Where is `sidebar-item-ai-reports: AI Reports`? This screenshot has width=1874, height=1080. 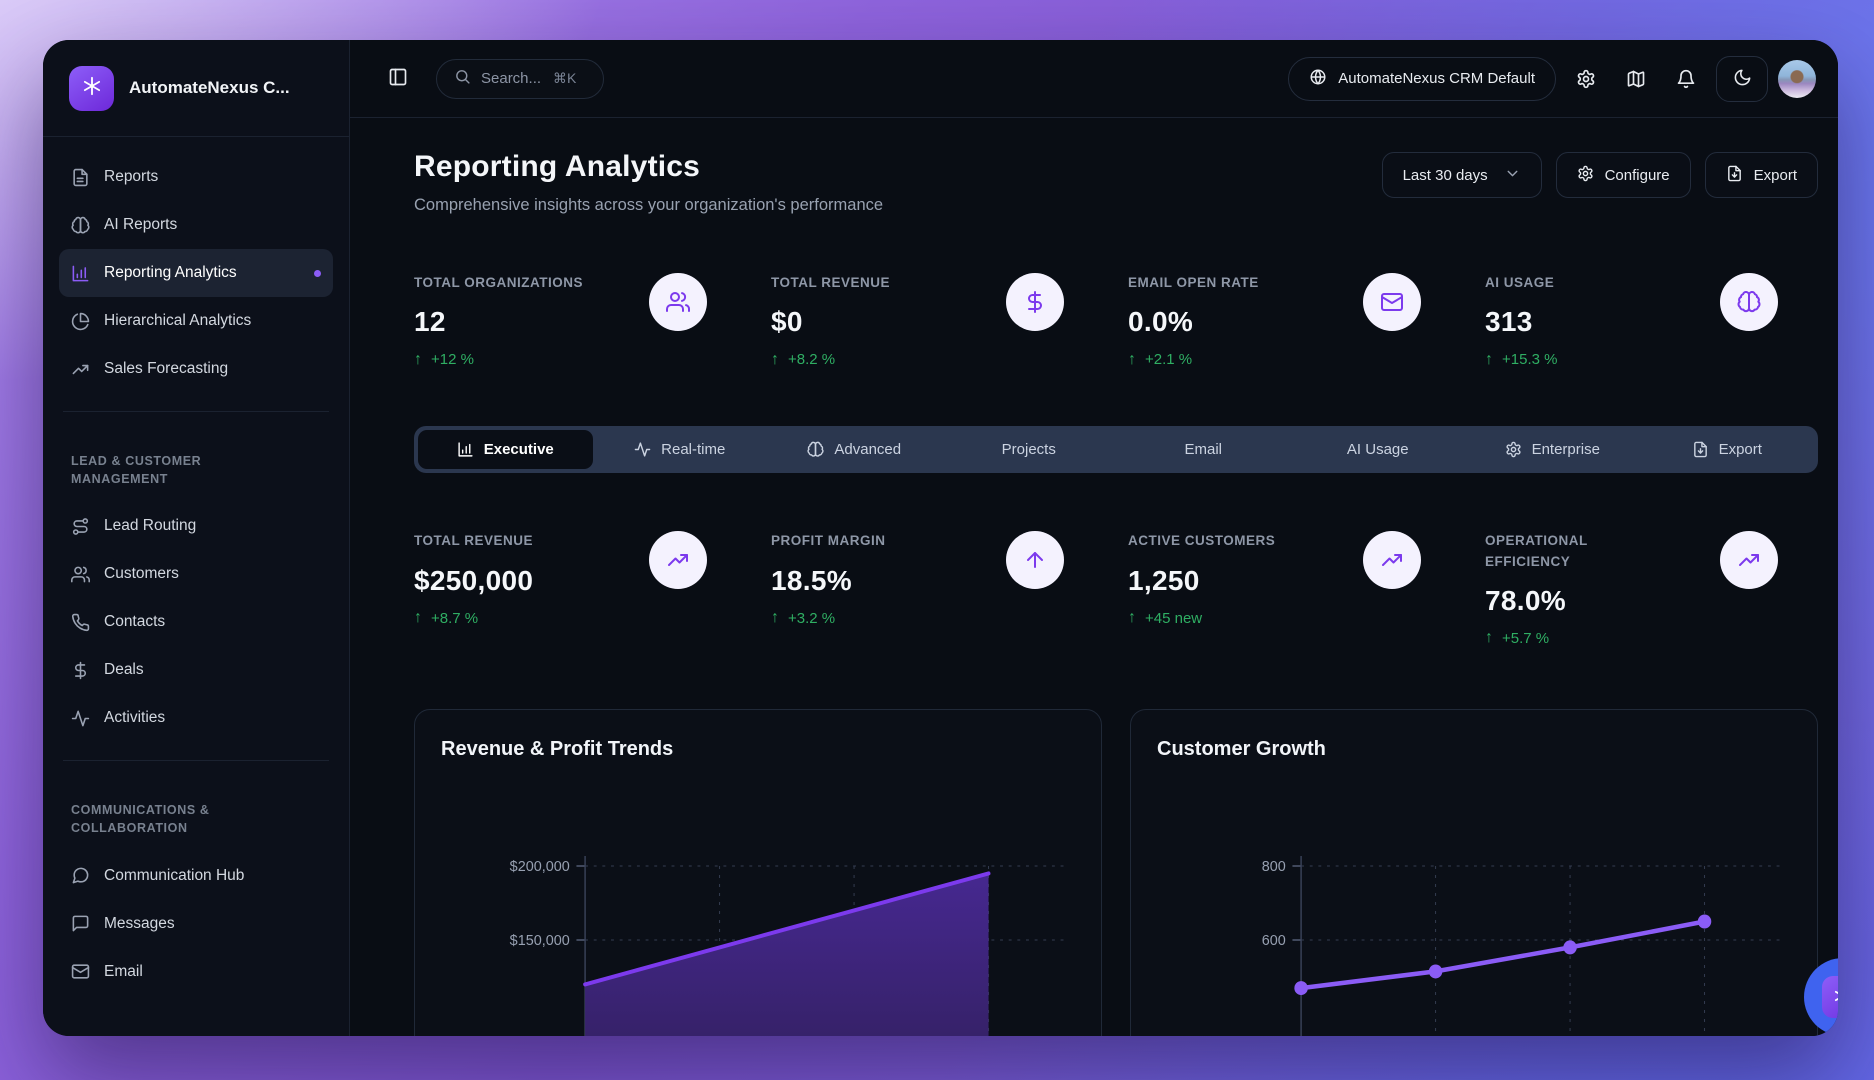
sidebar-item-ai-reports: AI Reports is located at coordinates (196, 225).